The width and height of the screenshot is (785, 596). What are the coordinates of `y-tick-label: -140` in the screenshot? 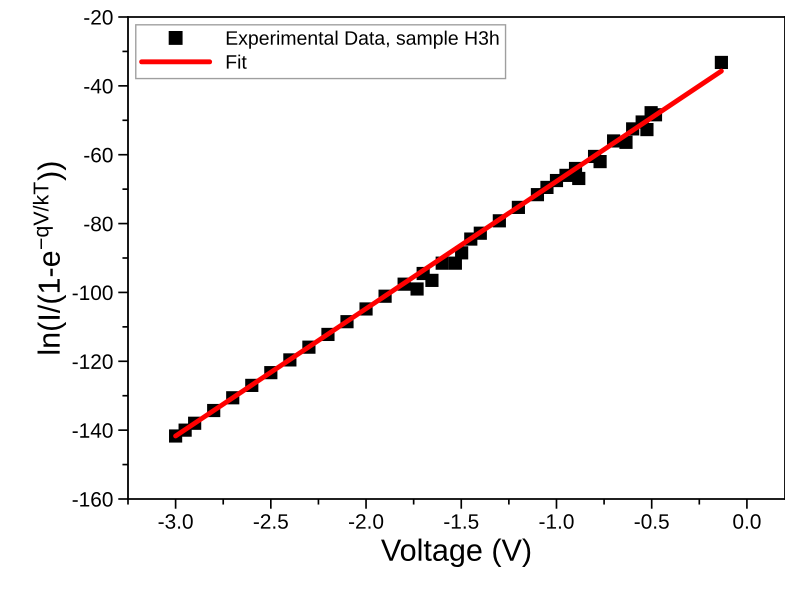 It's located at (92, 430).